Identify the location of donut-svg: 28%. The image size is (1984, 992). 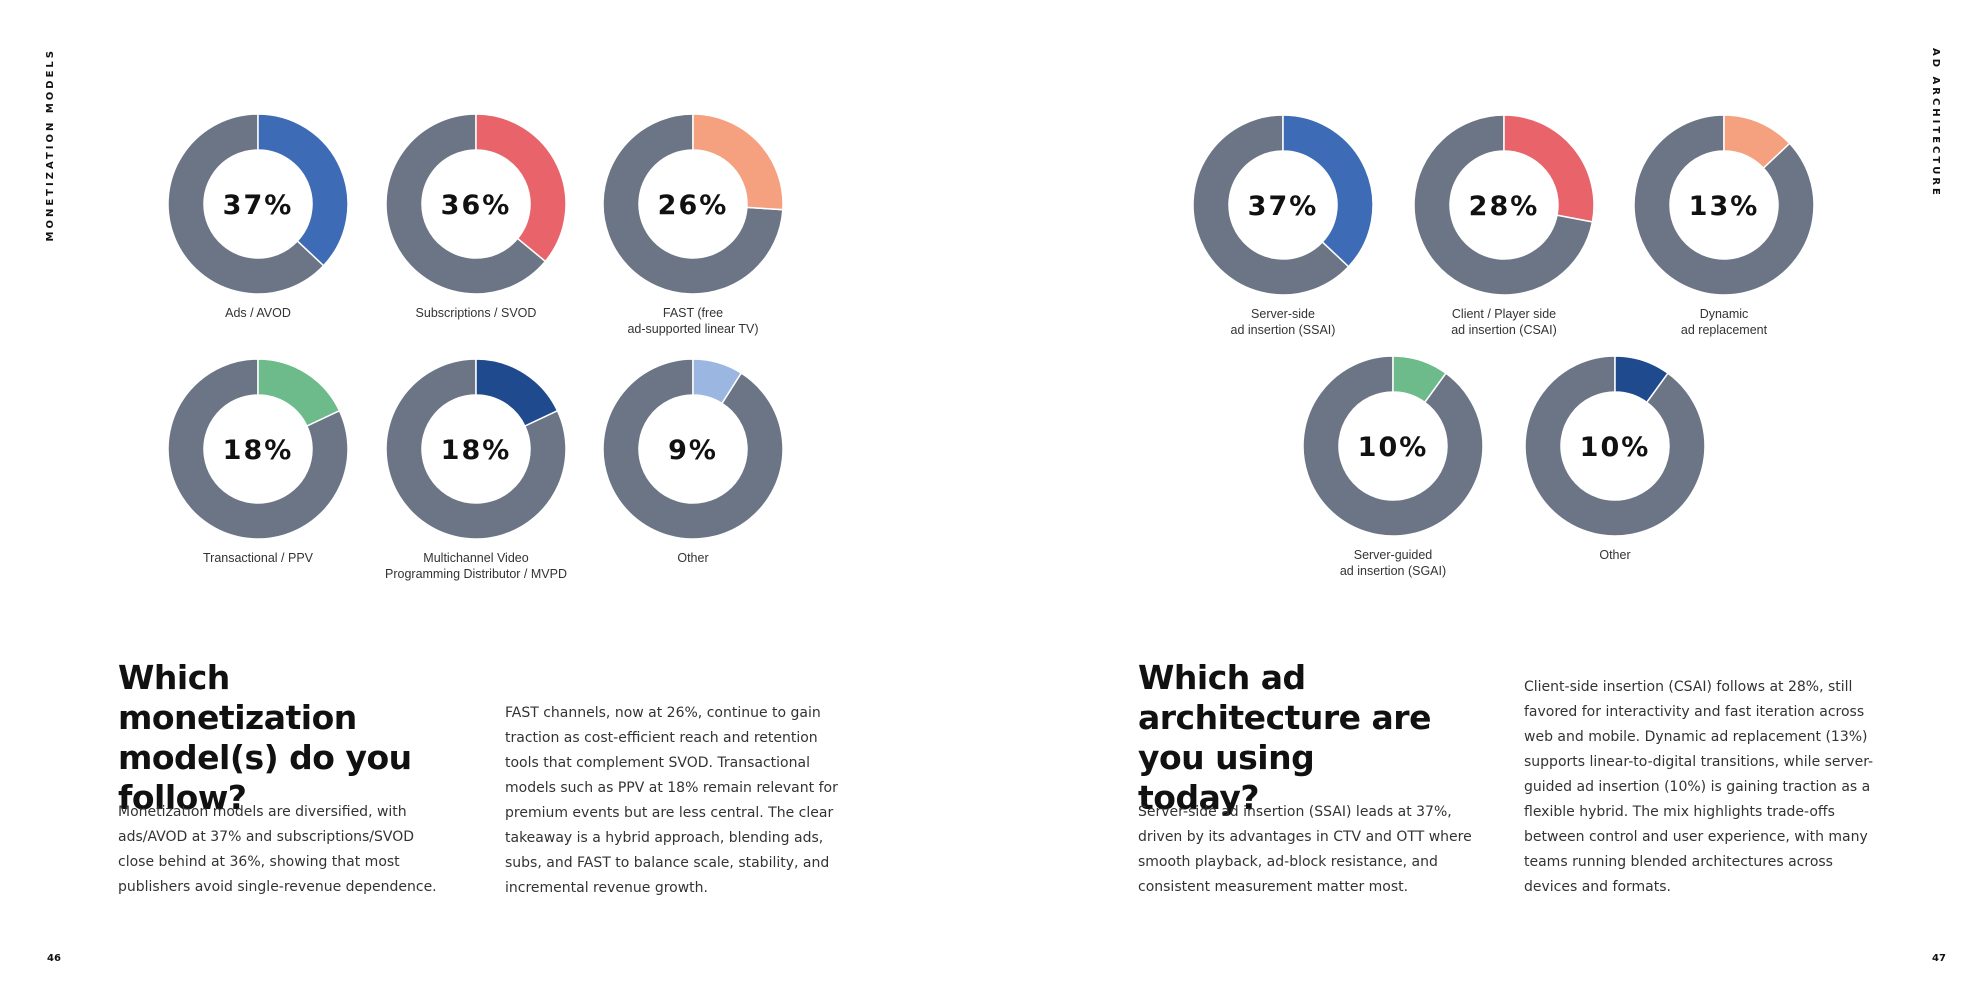
(1504, 205).